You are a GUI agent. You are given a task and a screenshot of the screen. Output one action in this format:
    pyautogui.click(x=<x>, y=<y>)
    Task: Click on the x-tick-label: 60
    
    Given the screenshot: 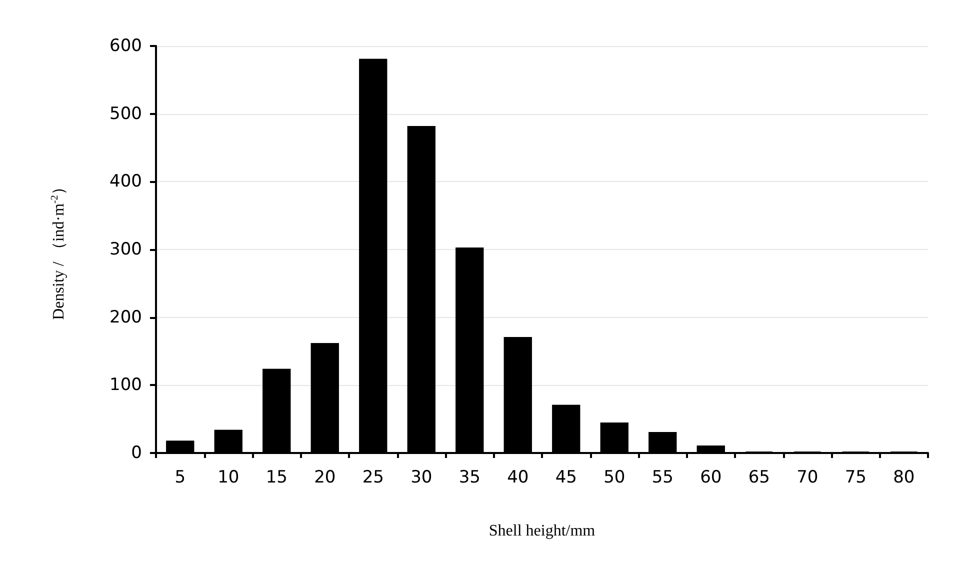 What is the action you would take?
    pyautogui.click(x=711, y=478)
    